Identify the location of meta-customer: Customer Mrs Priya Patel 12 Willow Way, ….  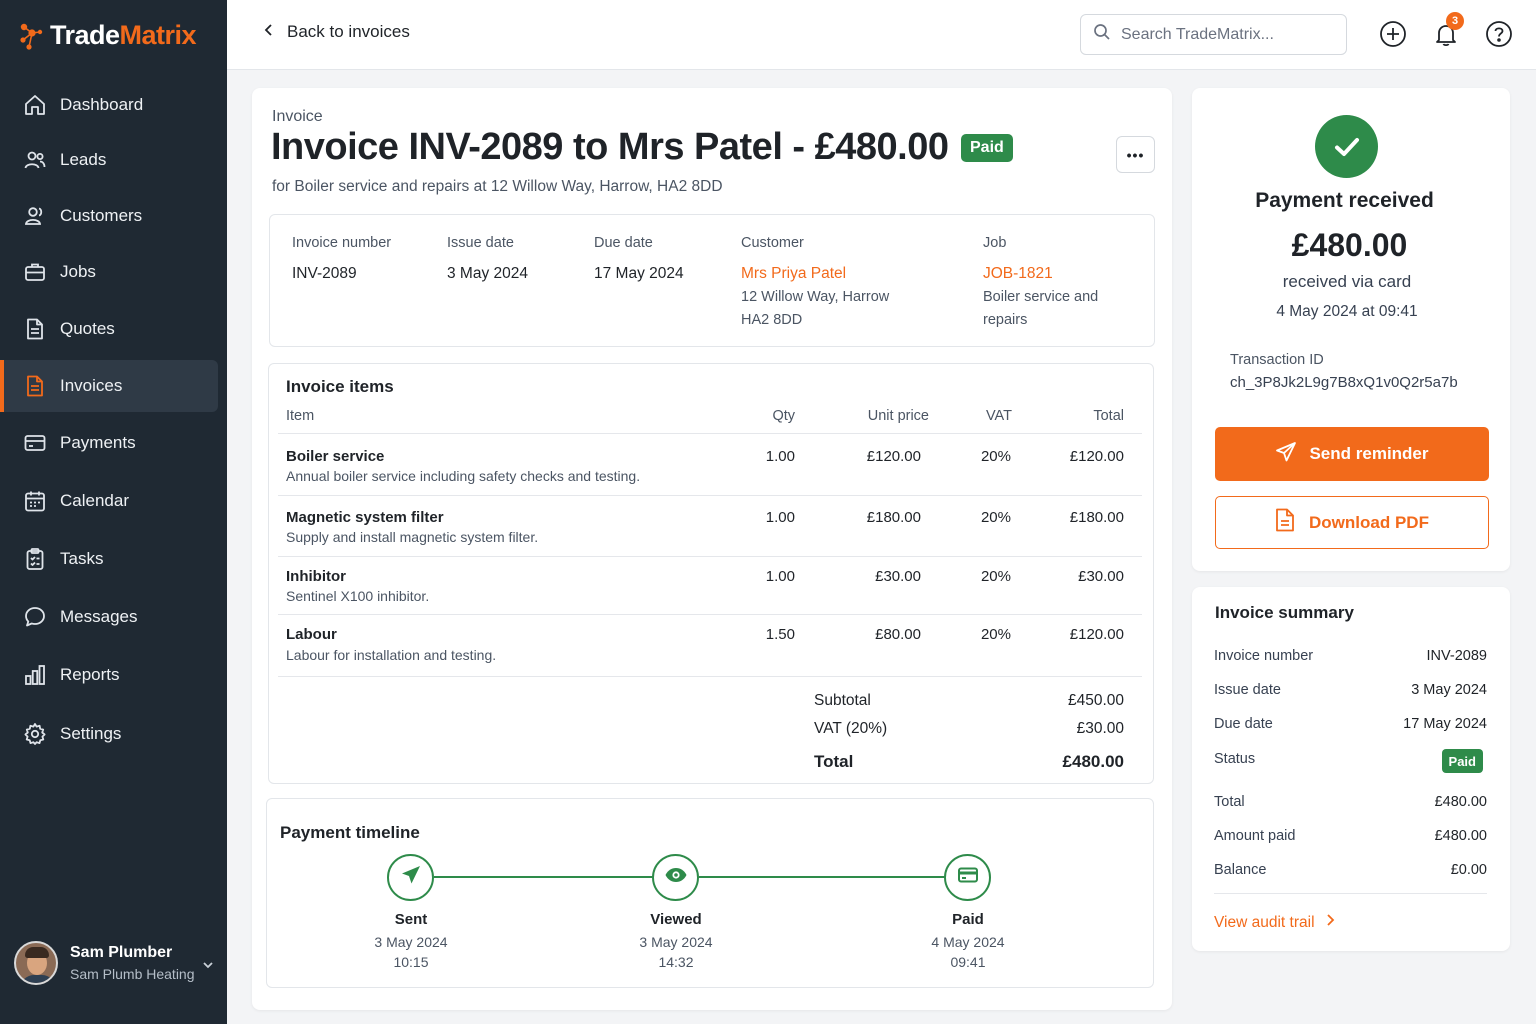
(815, 281).